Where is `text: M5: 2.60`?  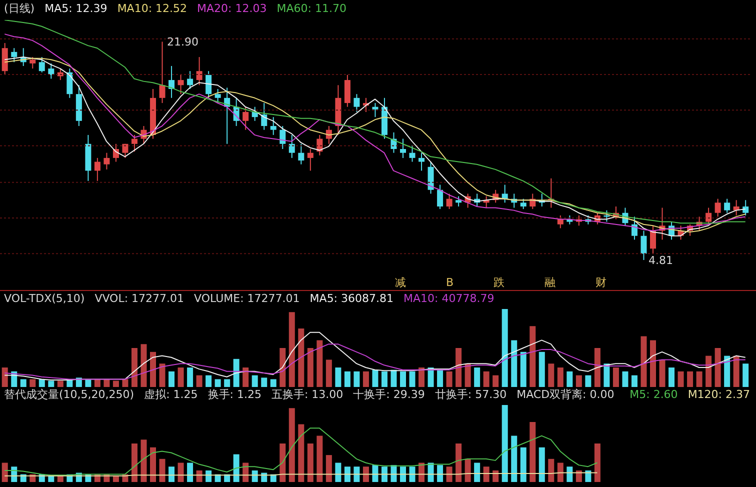 text: M5: 2.60 is located at coordinates (654, 394).